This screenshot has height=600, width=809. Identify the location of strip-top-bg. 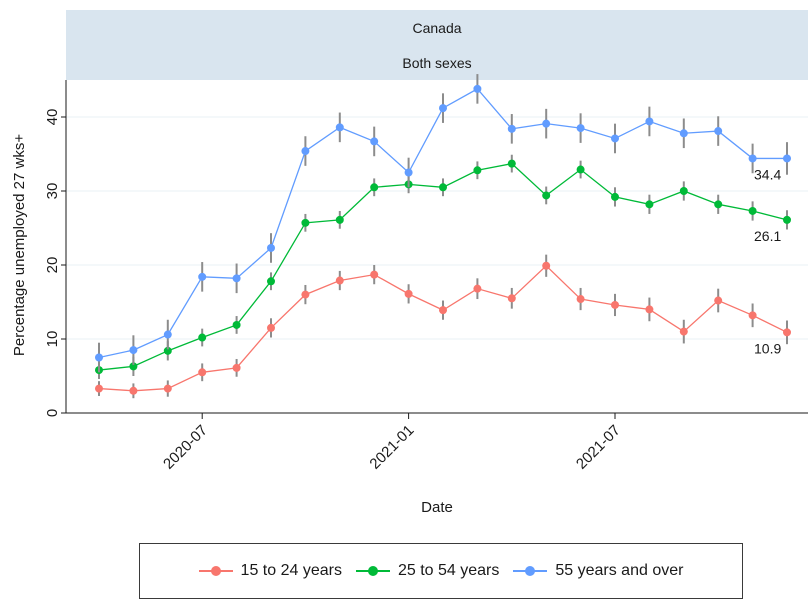
(437, 27).